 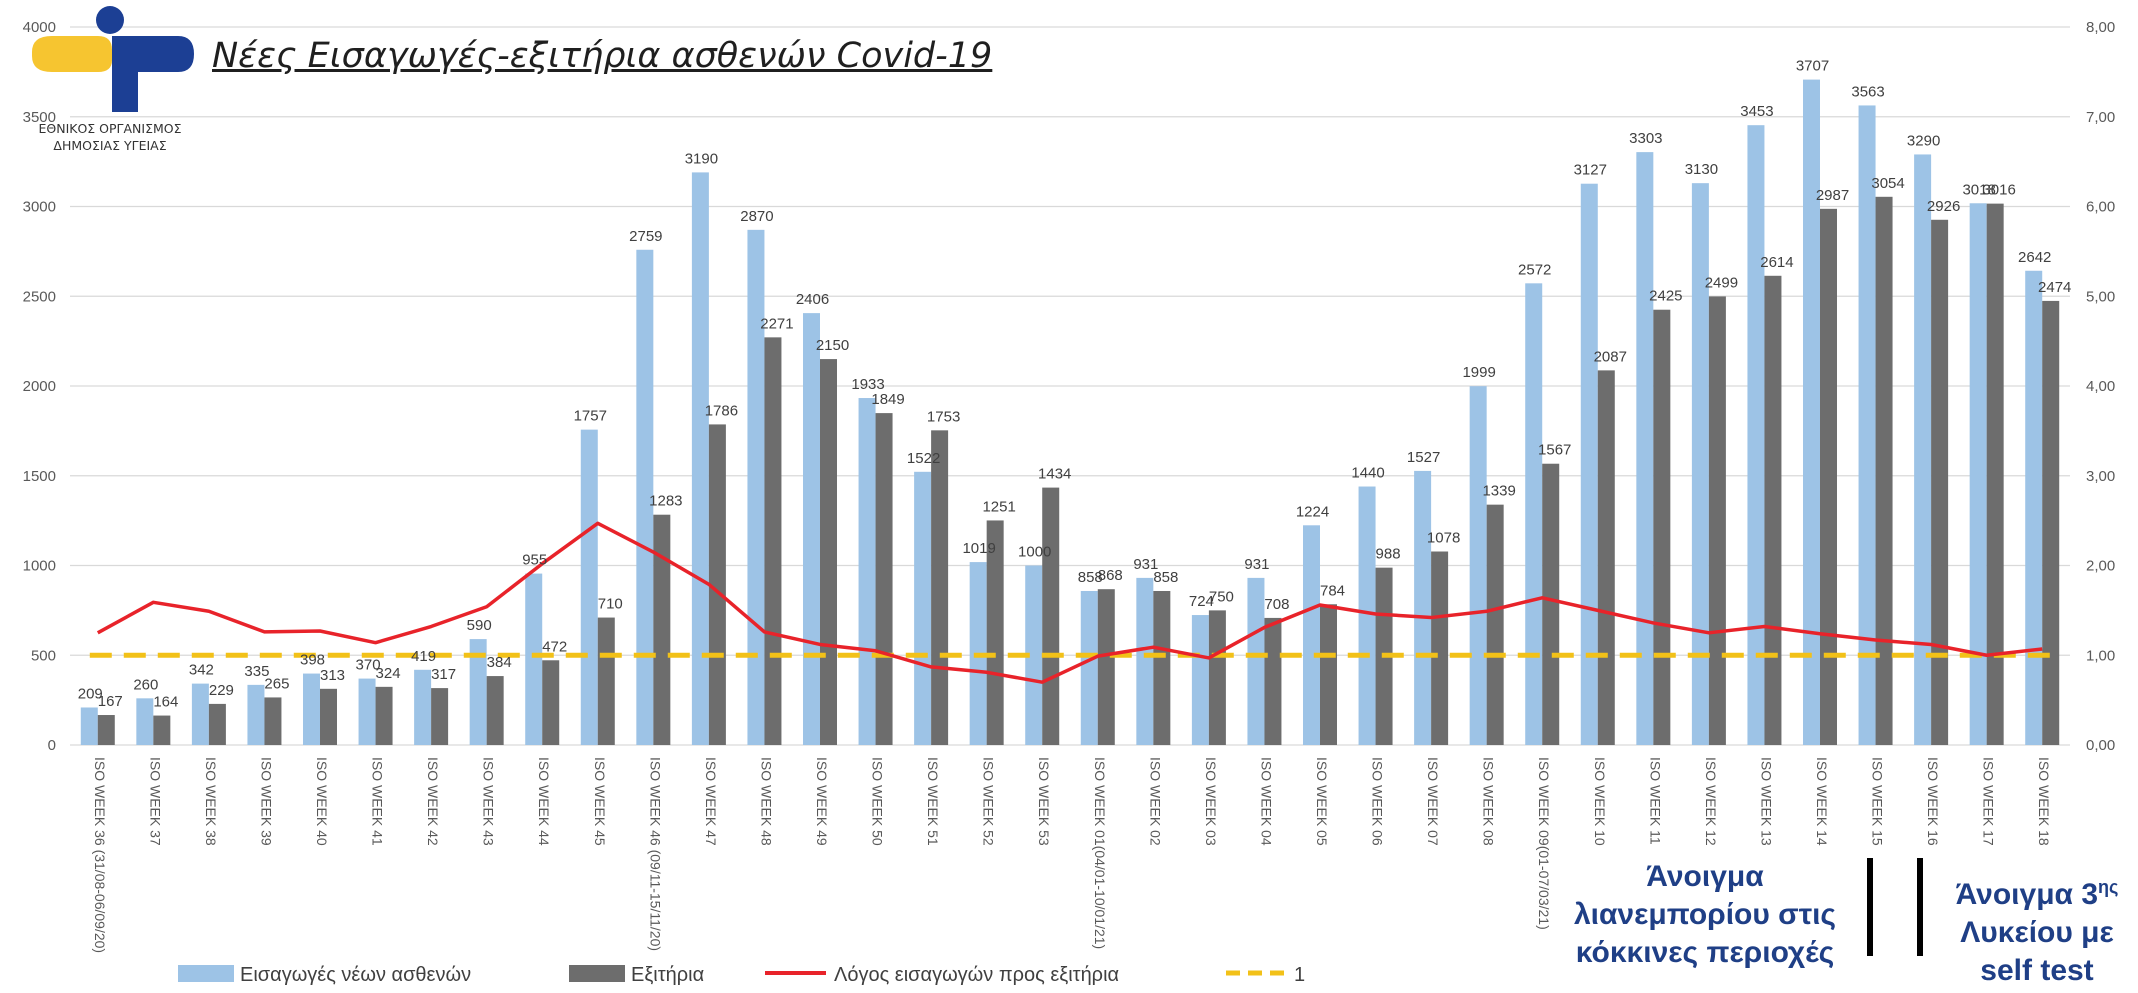 I want to click on data-label-discharges: 167, so click(x=110, y=701).